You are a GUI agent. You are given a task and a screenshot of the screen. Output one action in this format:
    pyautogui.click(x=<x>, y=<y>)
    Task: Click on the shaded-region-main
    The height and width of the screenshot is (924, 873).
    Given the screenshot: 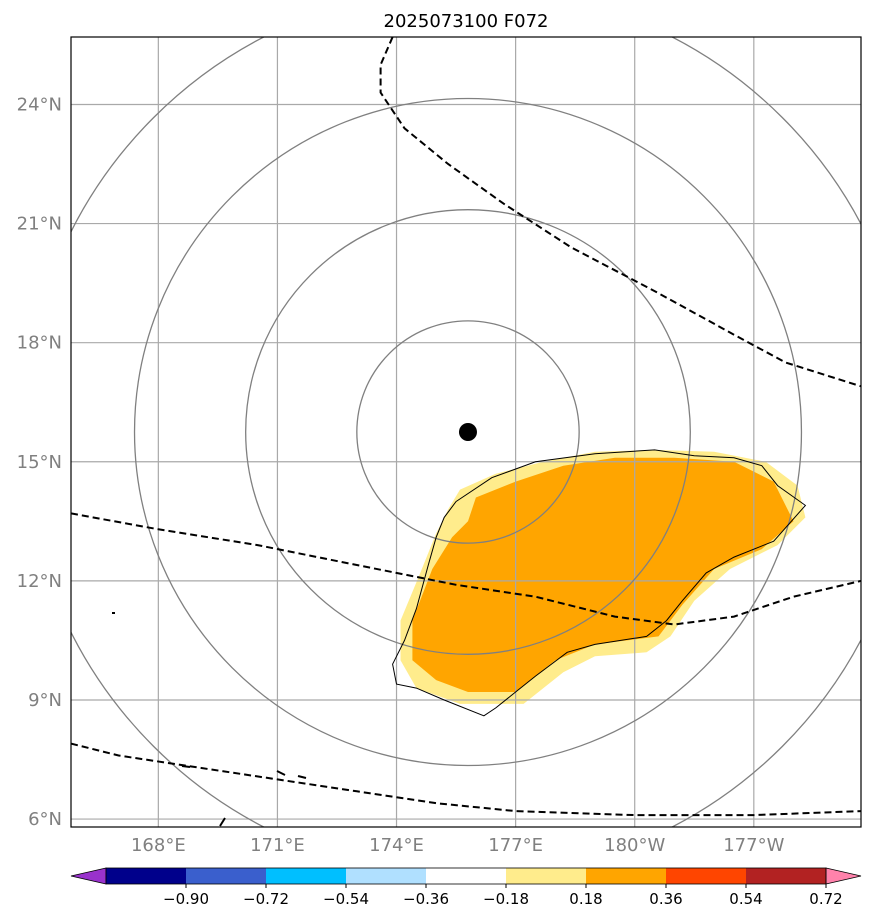 What is the action you would take?
    pyautogui.click(x=603, y=574)
    